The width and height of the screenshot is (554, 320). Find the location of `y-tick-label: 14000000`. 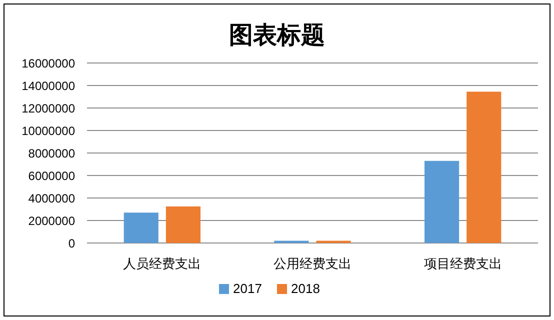

y-tick-label: 14000000 is located at coordinates (49, 86).